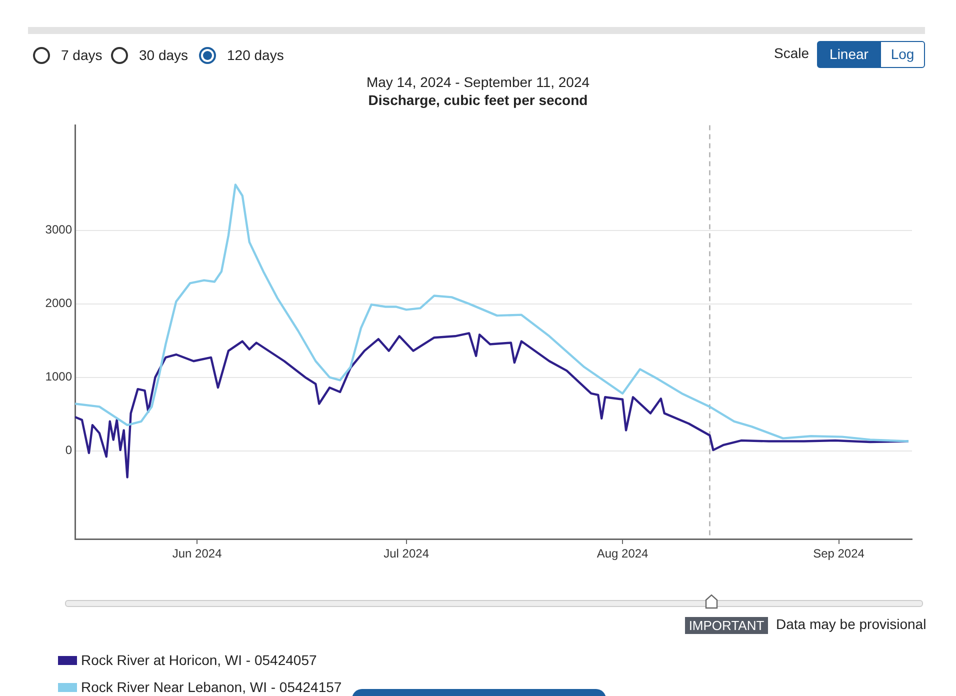  Describe the element at coordinates (58, 377) in the screenshot. I see `y-tick-label: 1000` at that location.